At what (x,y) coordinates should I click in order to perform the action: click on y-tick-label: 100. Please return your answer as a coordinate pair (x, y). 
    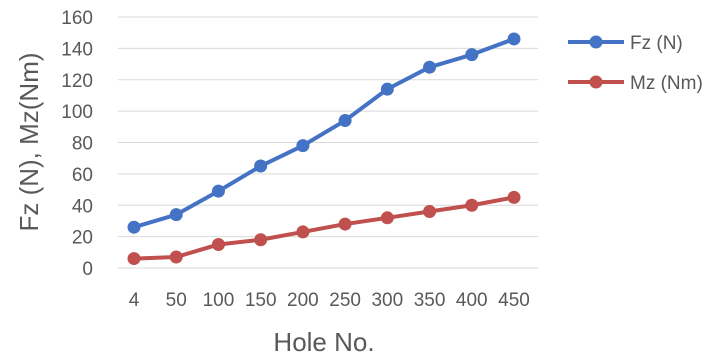
    Looking at the image, I should click on (77, 112).